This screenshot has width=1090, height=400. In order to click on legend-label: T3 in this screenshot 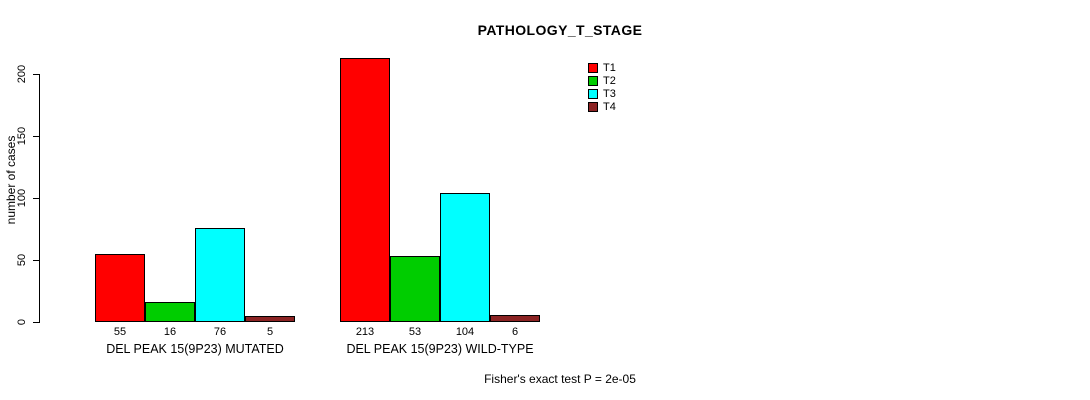, I will do `click(609, 94)`.